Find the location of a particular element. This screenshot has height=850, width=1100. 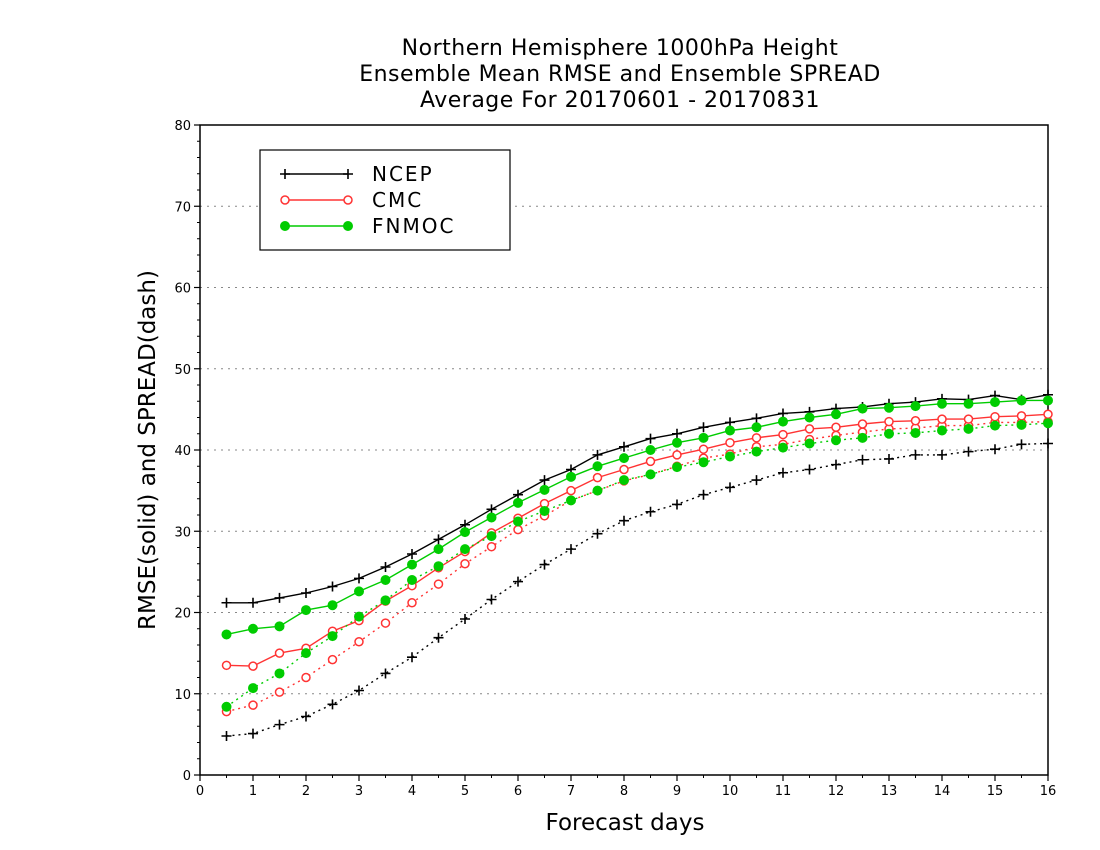

legend-ncep-marker is located at coordinates (285, 174).